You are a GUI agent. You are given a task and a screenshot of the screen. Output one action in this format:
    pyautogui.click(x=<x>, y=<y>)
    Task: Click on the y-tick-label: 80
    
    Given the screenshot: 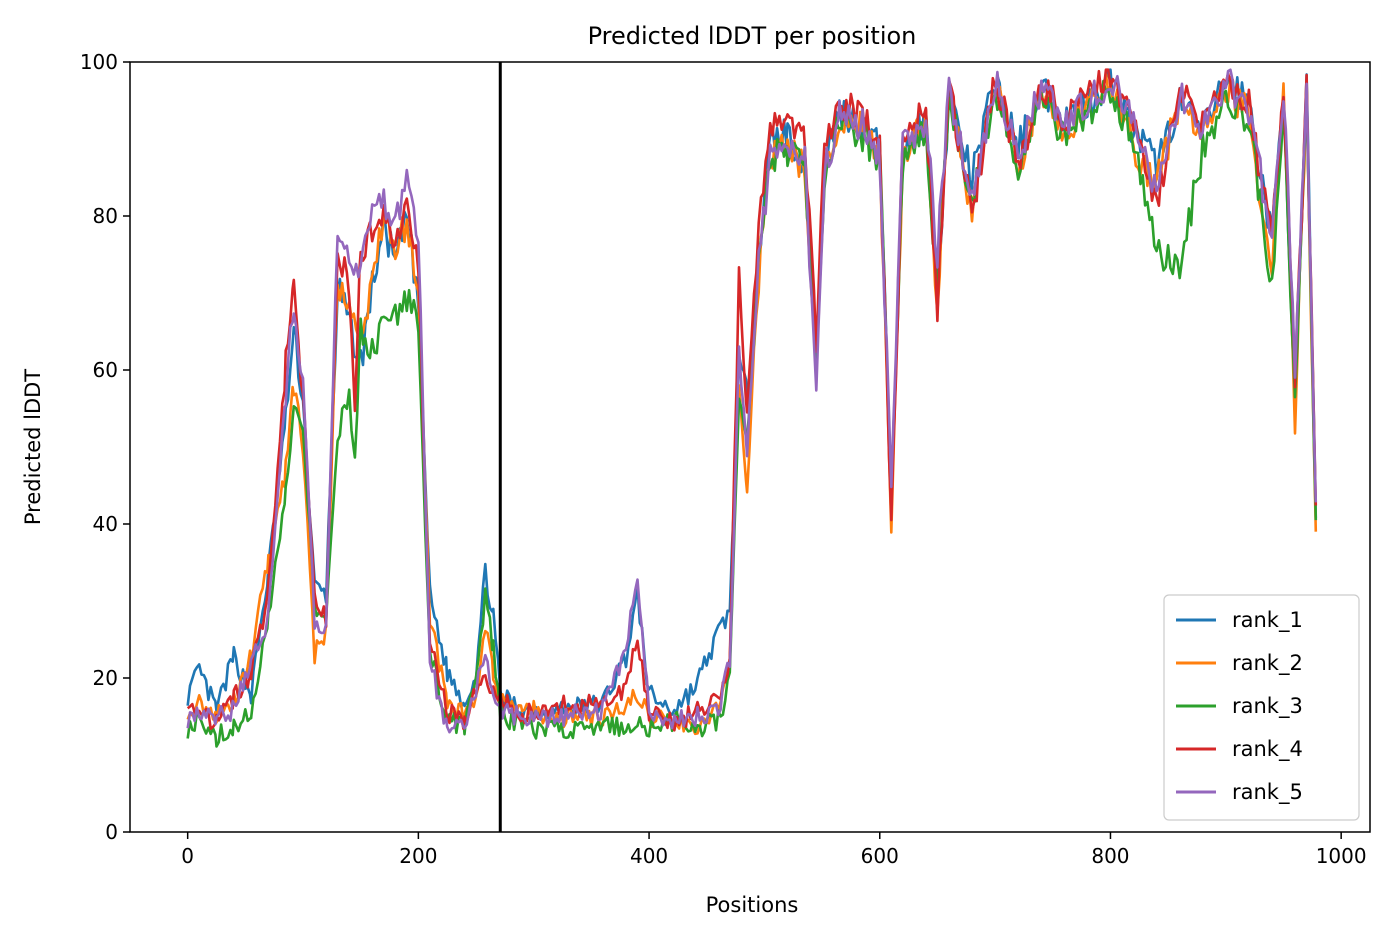 What is the action you would take?
    pyautogui.click(x=105, y=216)
    